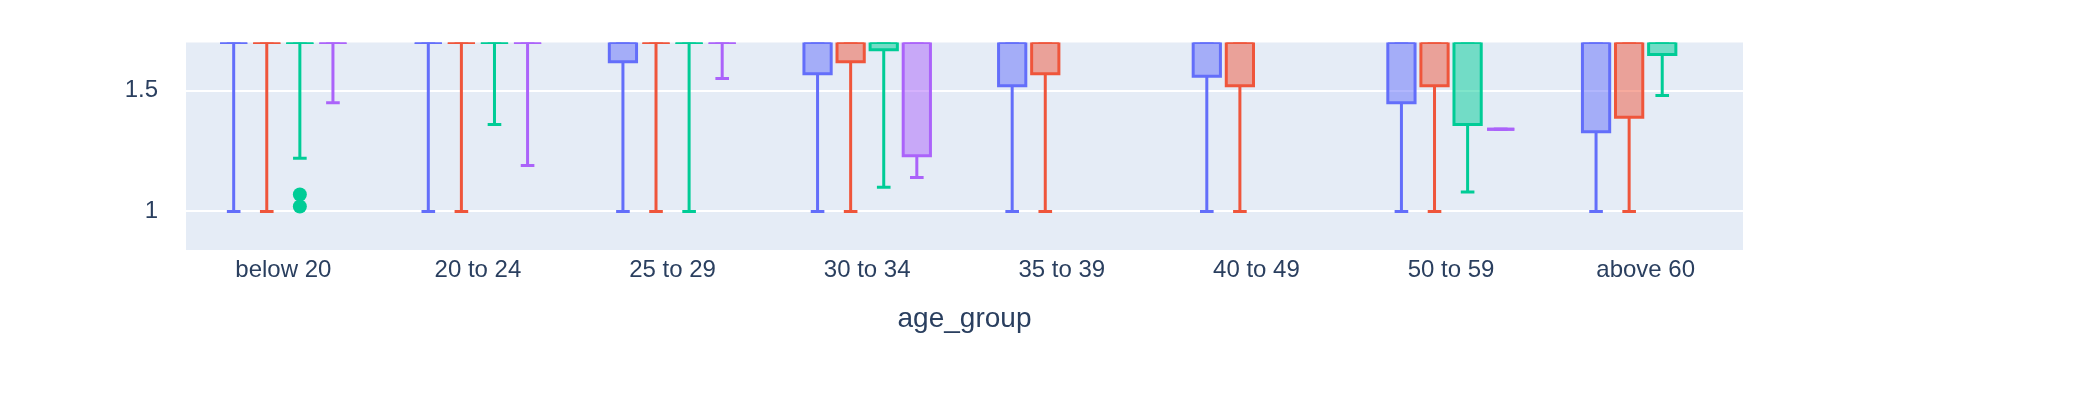  Describe the element at coordinates (151, 209) in the screenshot. I see `y-tick-label: 1` at that location.